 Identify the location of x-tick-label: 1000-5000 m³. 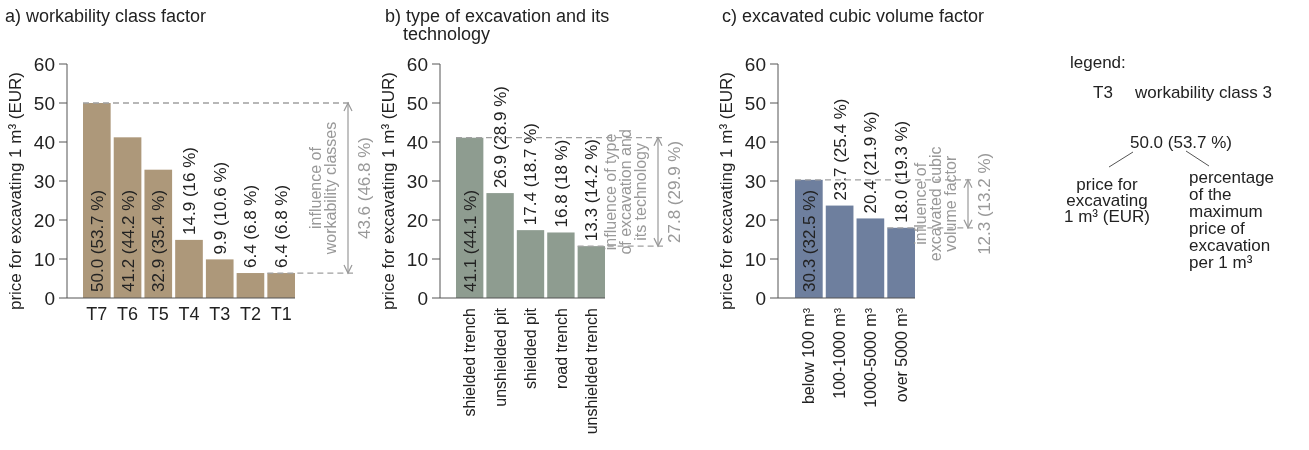
(870, 357).